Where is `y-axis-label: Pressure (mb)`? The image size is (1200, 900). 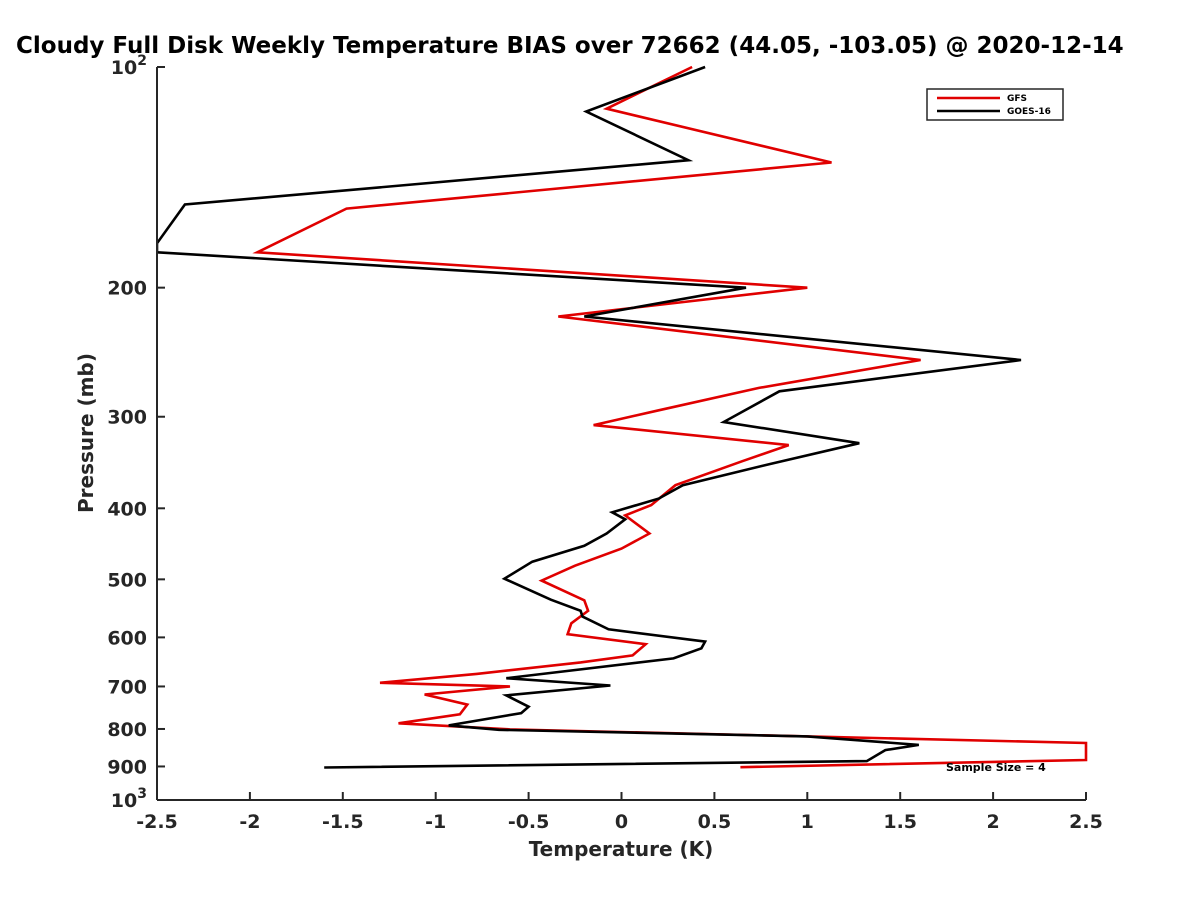
y-axis-label: Pressure (mb) is located at coordinates (86, 433).